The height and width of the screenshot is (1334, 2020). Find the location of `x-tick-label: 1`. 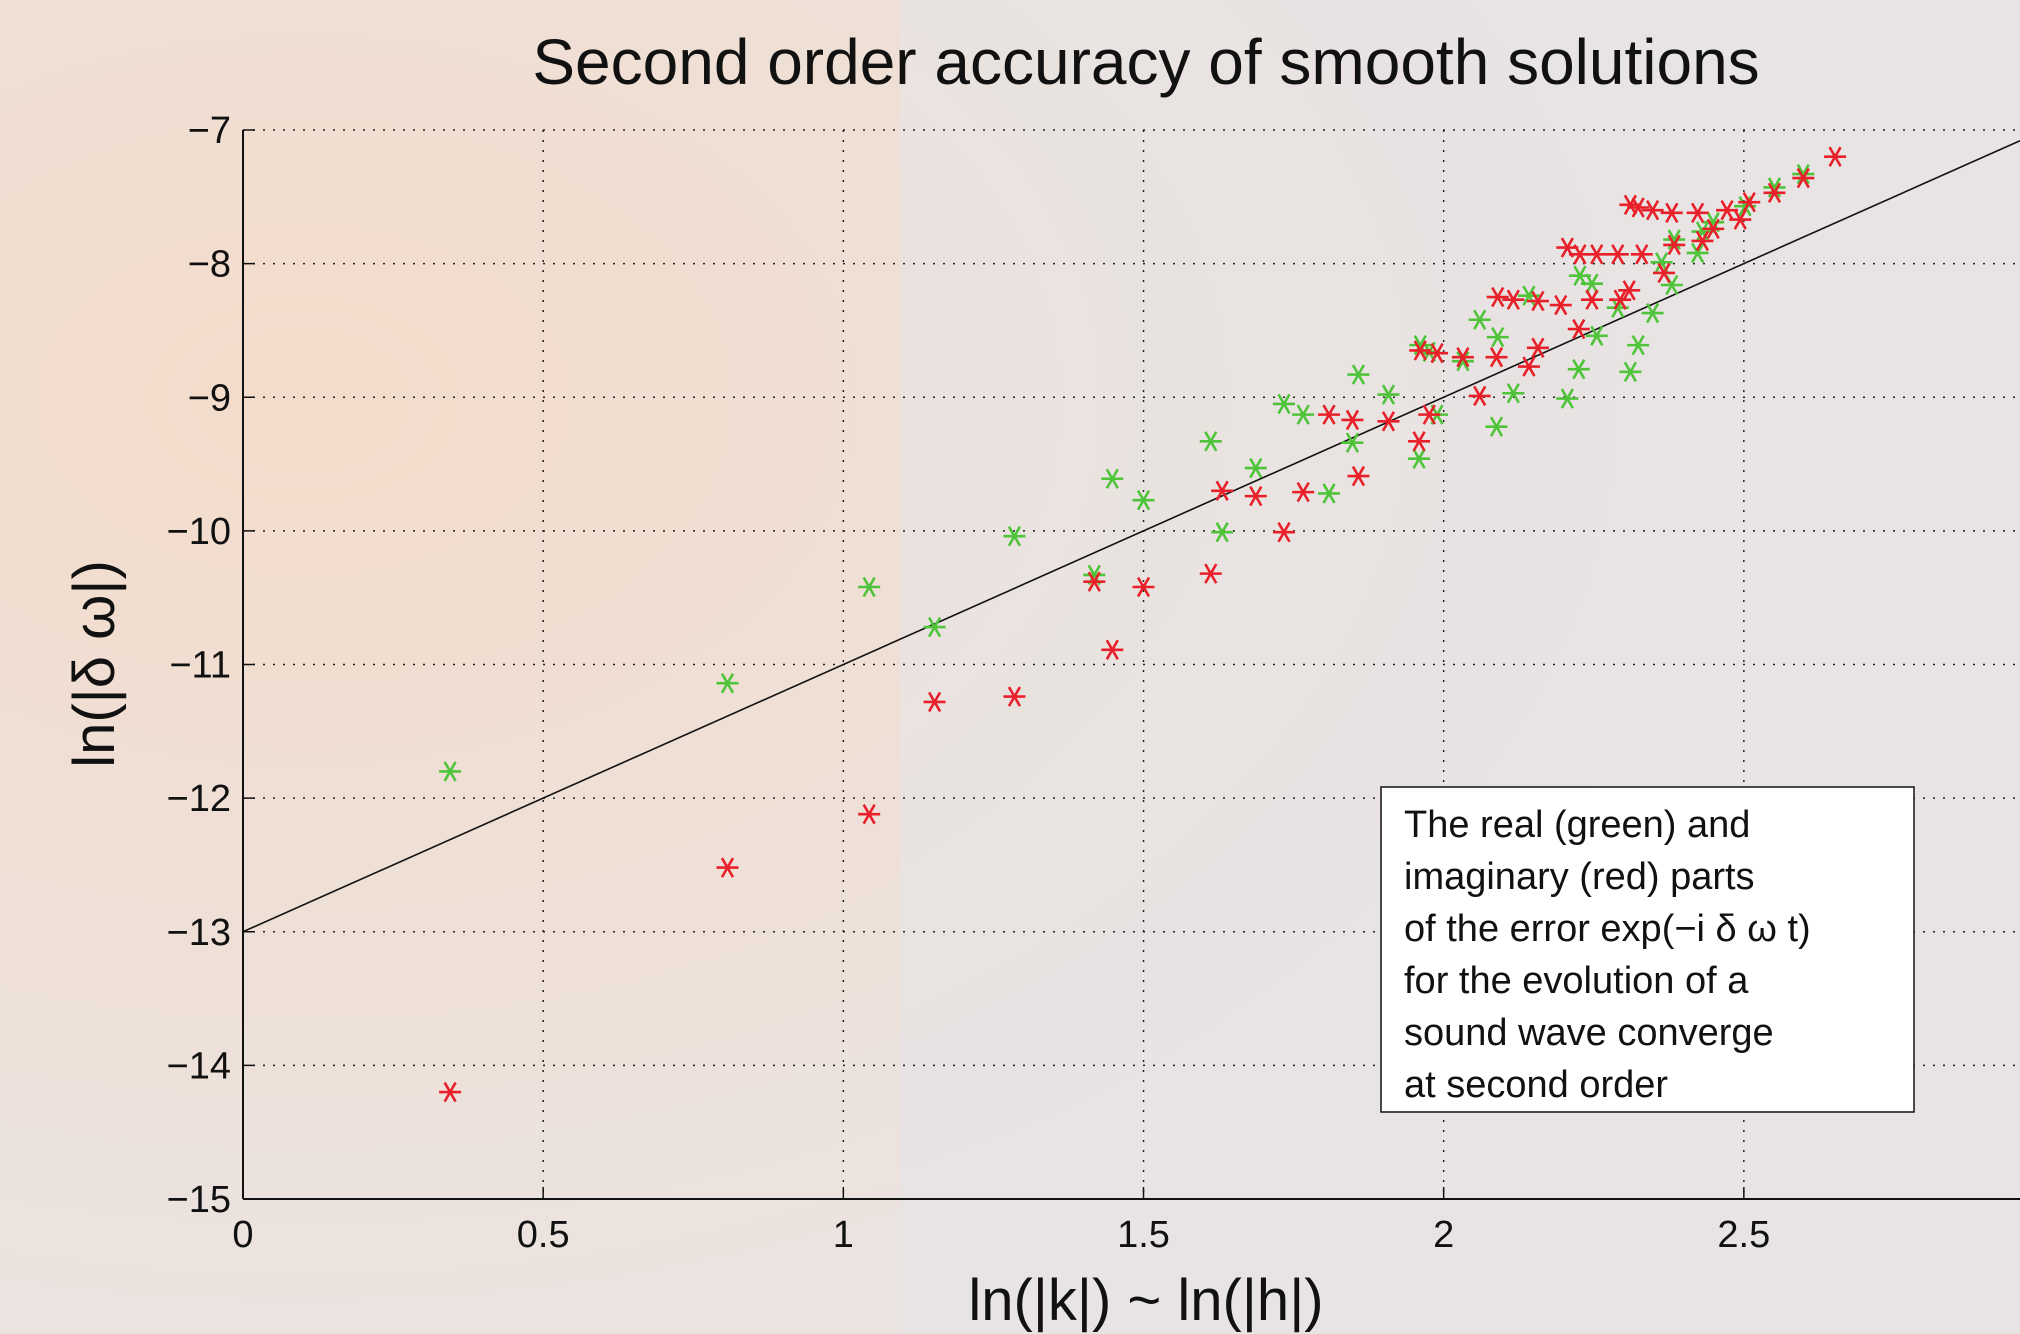

x-tick-label: 1 is located at coordinates (843, 1235).